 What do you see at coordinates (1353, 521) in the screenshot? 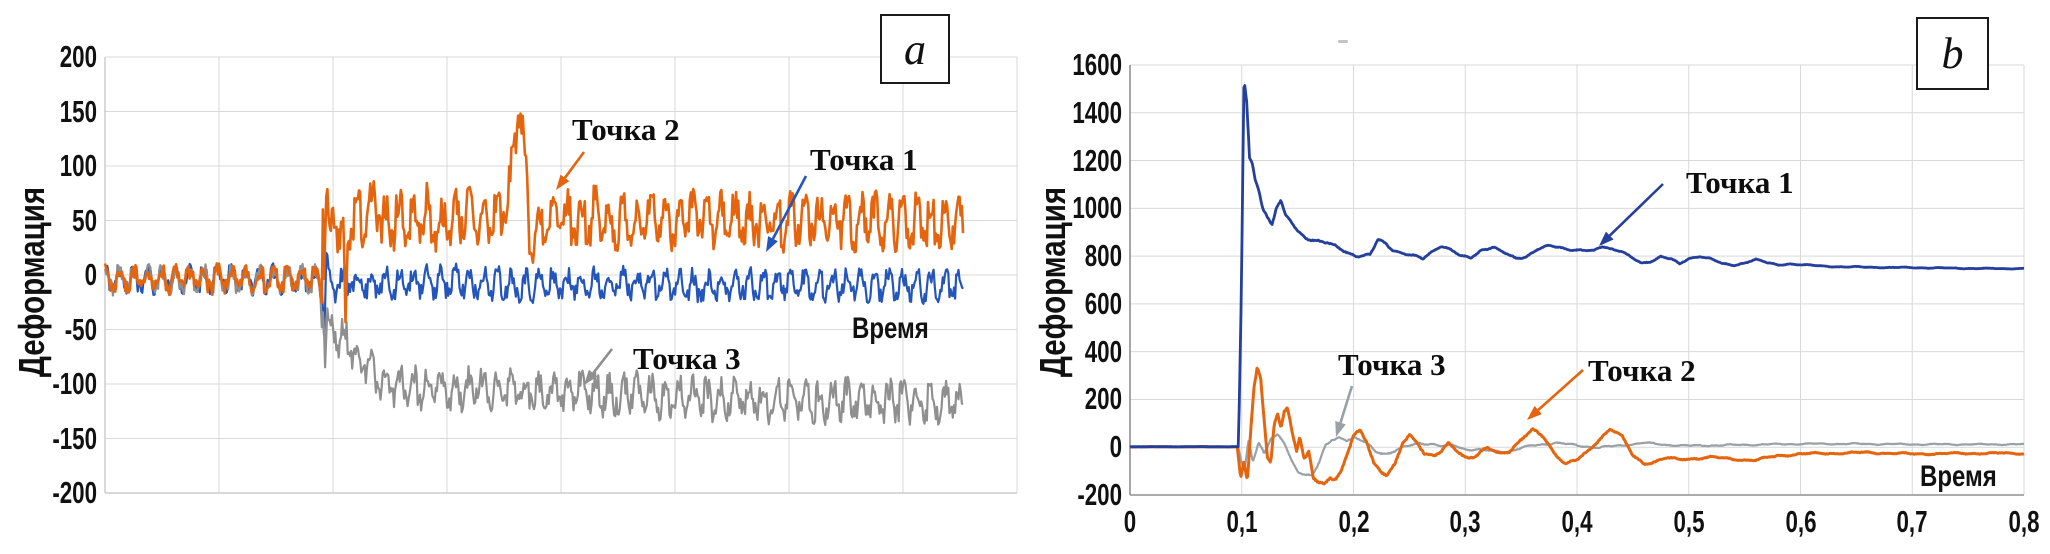
I see `x-tick-label: 0,2` at bounding box center [1353, 521].